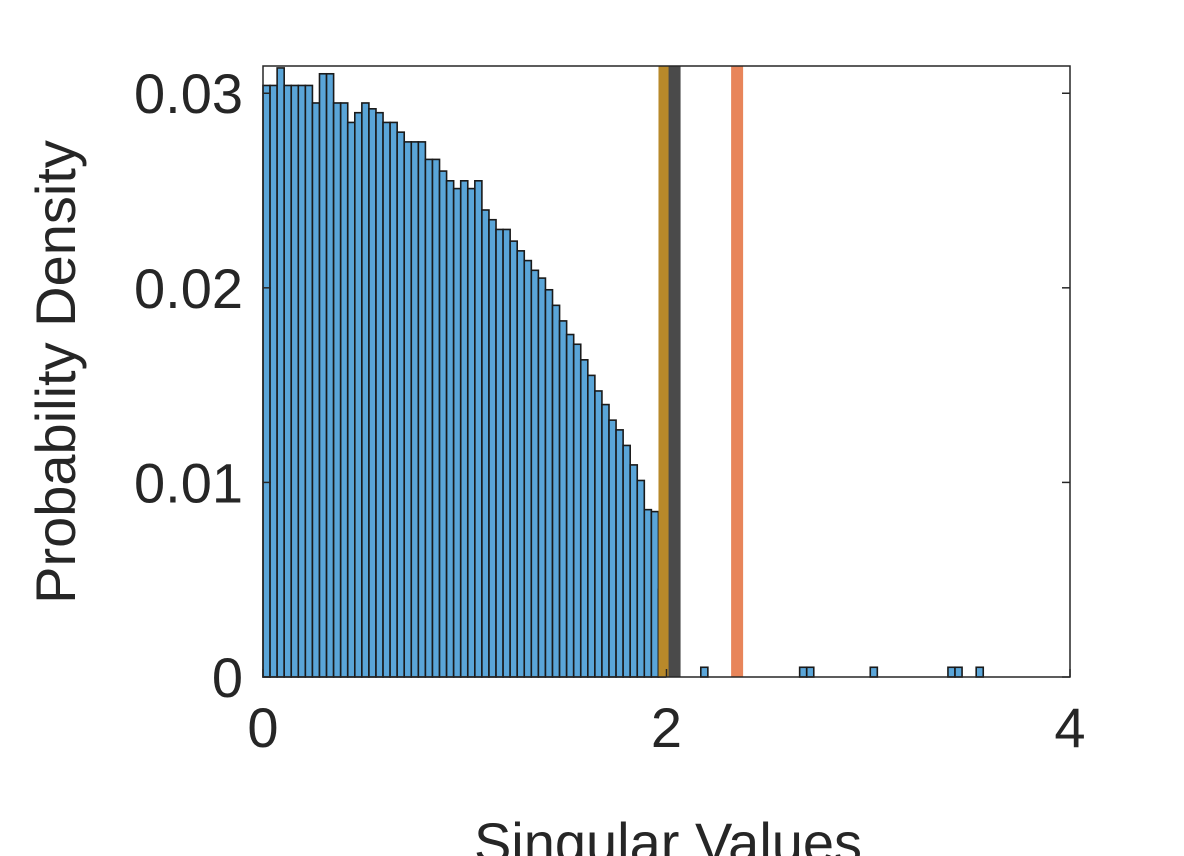 This screenshot has width=1184, height=856. Describe the element at coordinates (666, 727) in the screenshot. I see `x-tick-label: 2` at that location.